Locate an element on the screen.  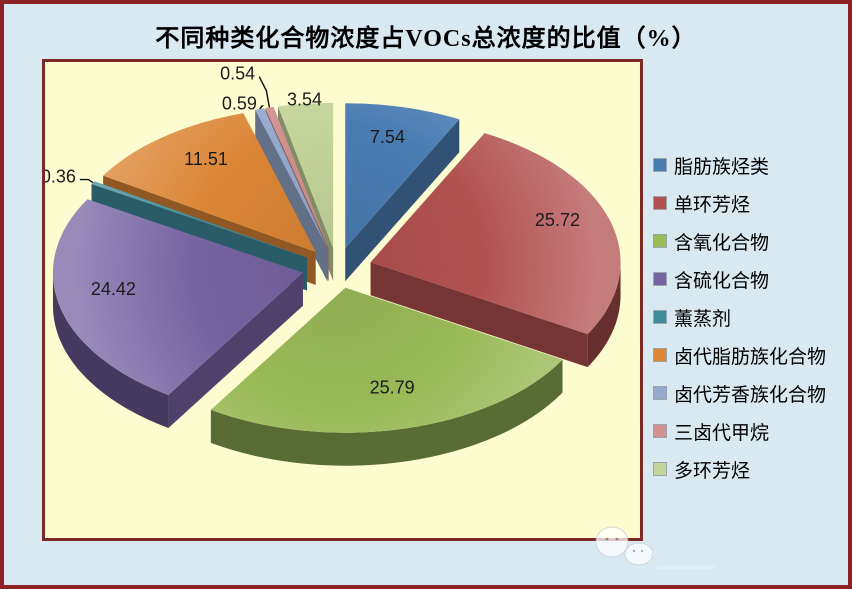
legend-label: 薰蒸剂 is located at coordinates (703, 319).